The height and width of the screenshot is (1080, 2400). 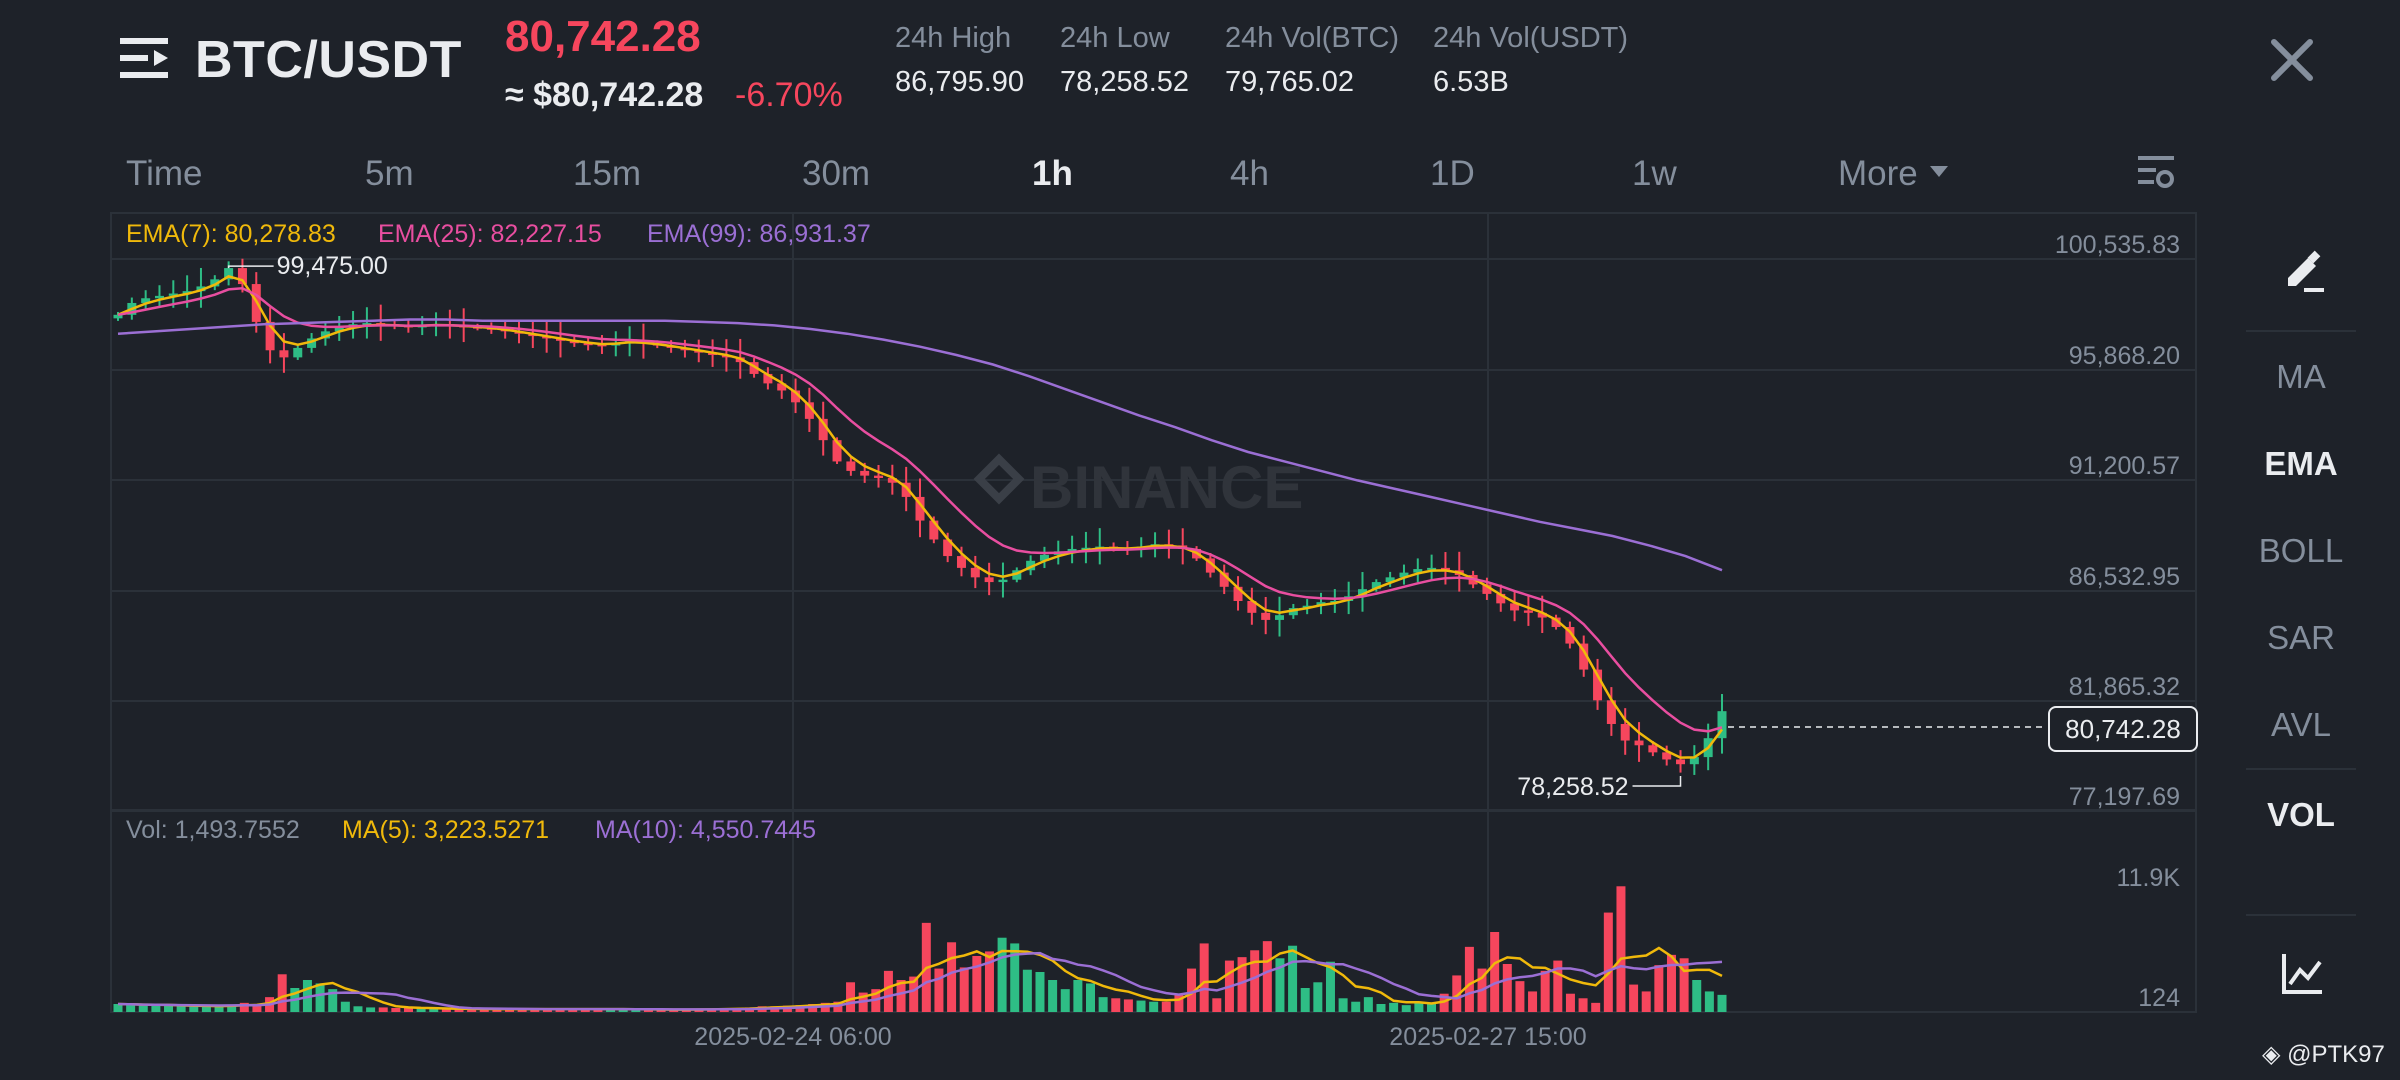 What do you see at coordinates (2301, 814) in the screenshot?
I see `indicator-vol: VOL` at bounding box center [2301, 814].